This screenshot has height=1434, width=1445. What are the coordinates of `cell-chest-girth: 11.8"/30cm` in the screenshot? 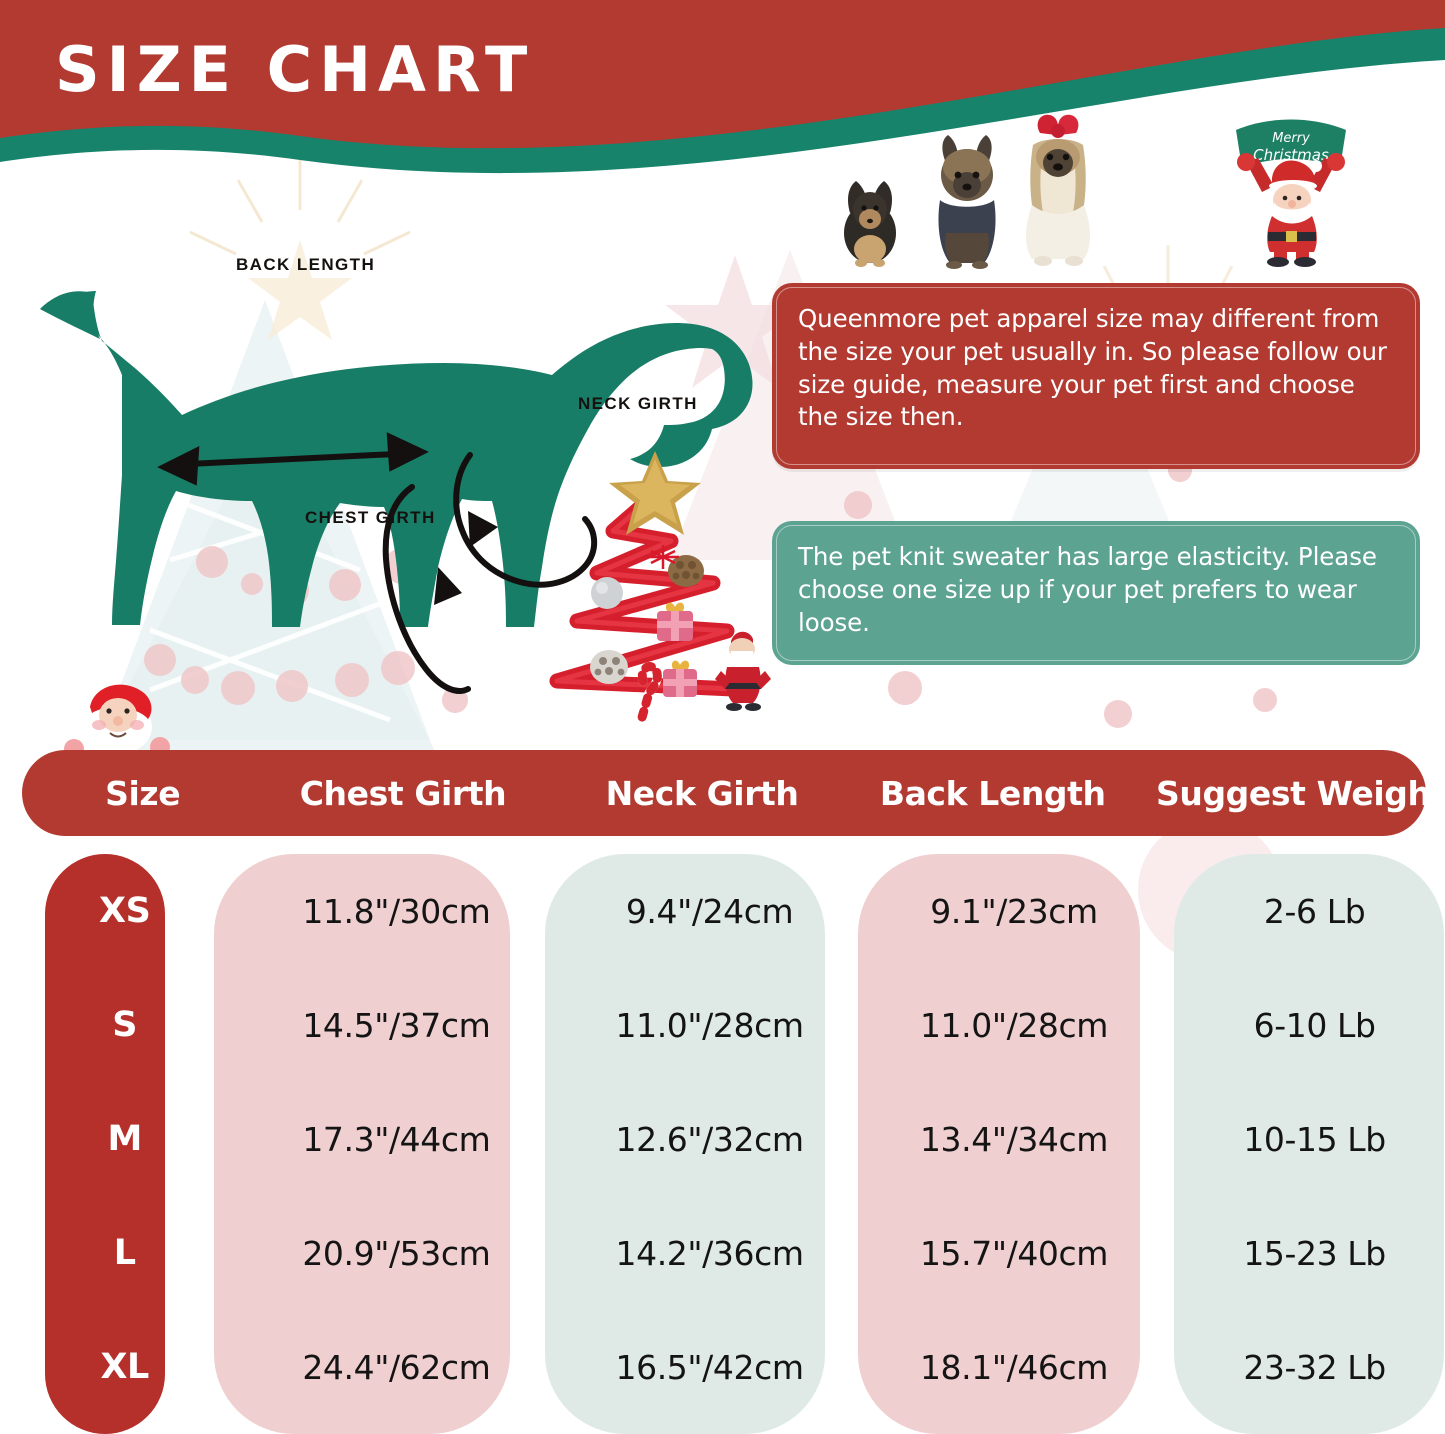 It's located at (396, 911).